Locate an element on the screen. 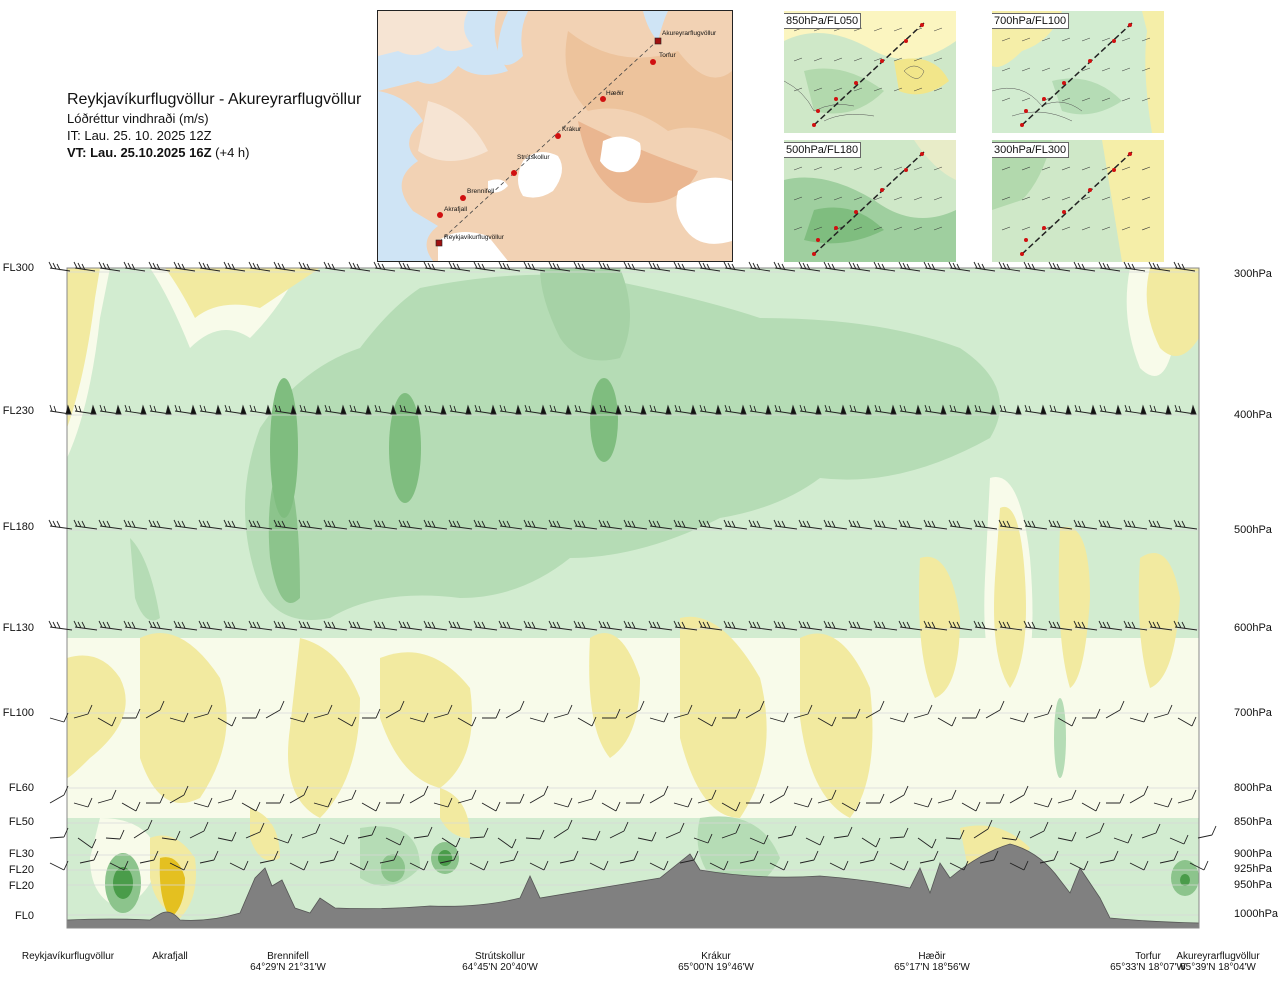  panel-300-graphic is located at coordinates (1078, 201).